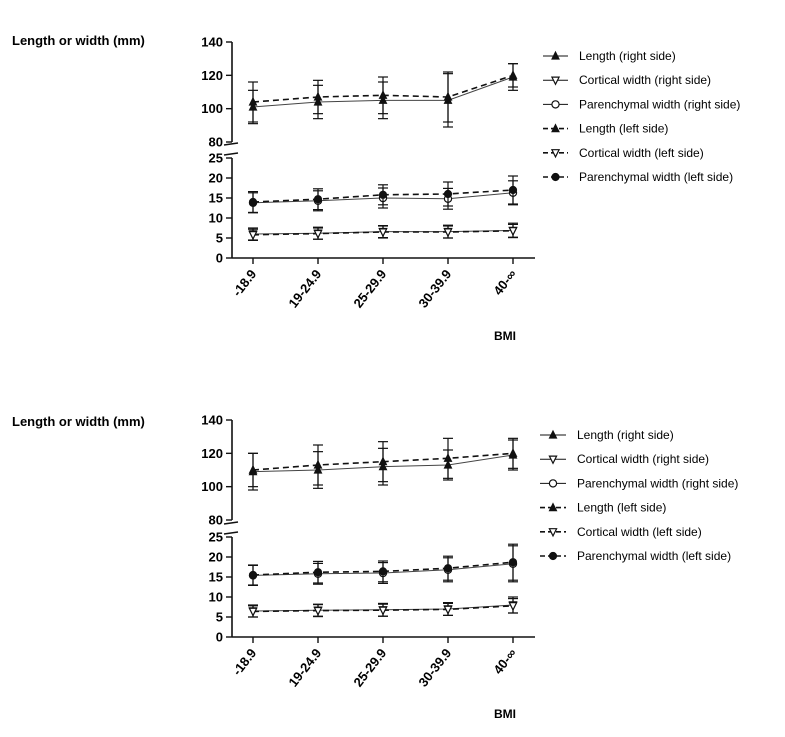  I want to click on series-1: Length (right side), so click(462, 88).